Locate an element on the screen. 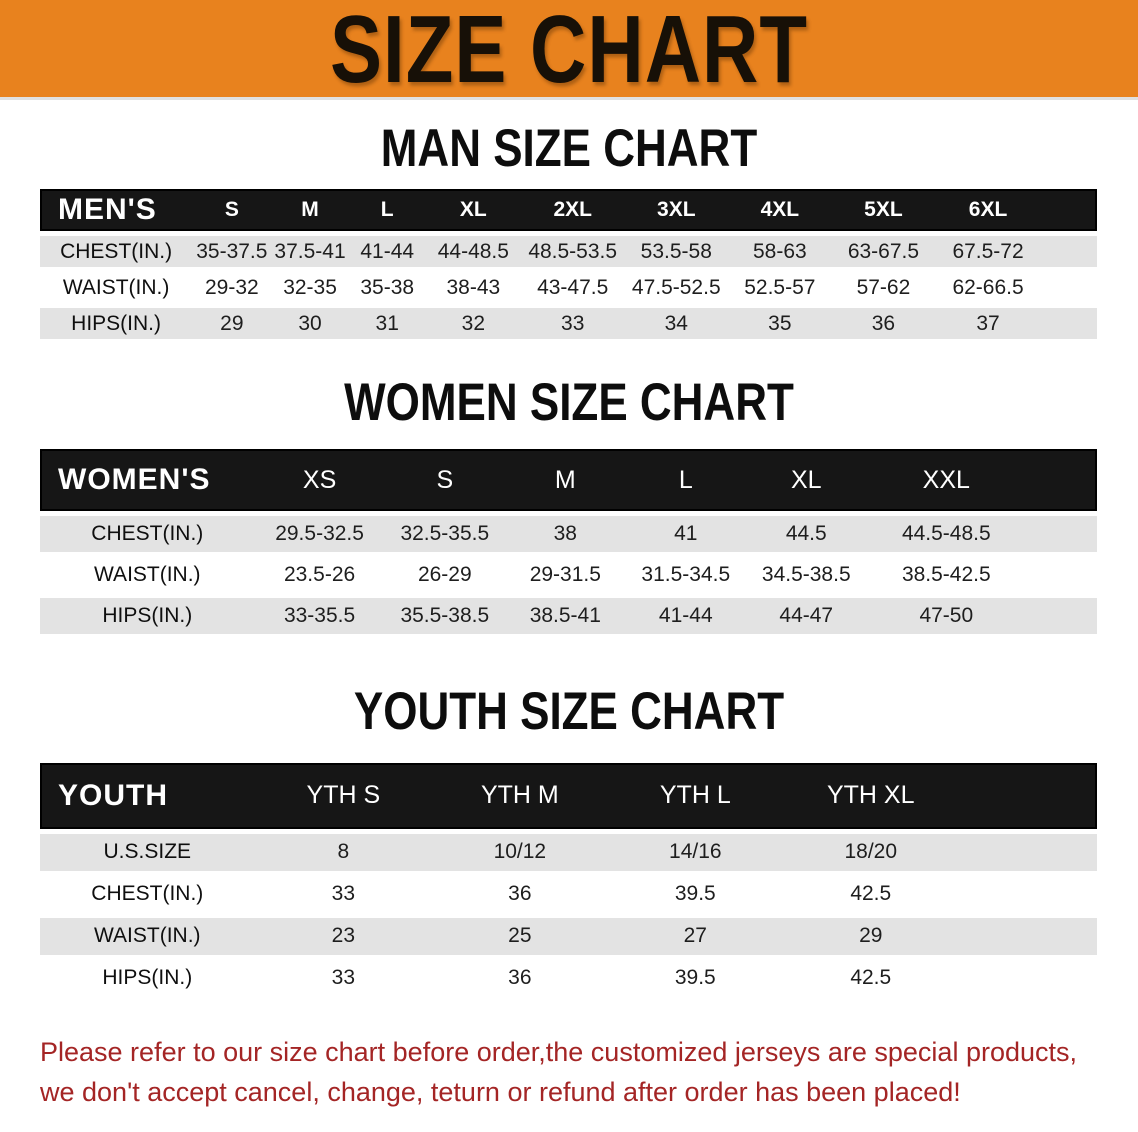  size-value-cell: 41 is located at coordinates (686, 534).